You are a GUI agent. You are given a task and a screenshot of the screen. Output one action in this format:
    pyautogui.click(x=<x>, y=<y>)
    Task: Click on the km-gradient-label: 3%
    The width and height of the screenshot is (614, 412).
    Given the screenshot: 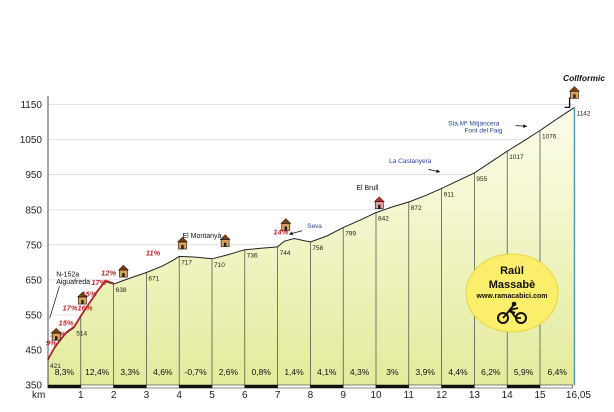 What is the action you would take?
    pyautogui.click(x=392, y=372)
    